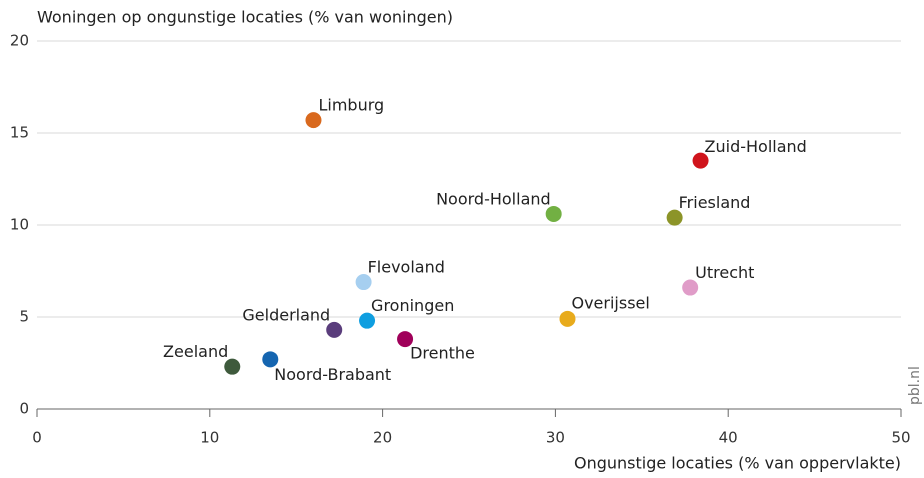 This screenshot has width=924, height=478. What do you see at coordinates (209, 438) in the screenshot?
I see `x-tick-label: 10` at bounding box center [209, 438].